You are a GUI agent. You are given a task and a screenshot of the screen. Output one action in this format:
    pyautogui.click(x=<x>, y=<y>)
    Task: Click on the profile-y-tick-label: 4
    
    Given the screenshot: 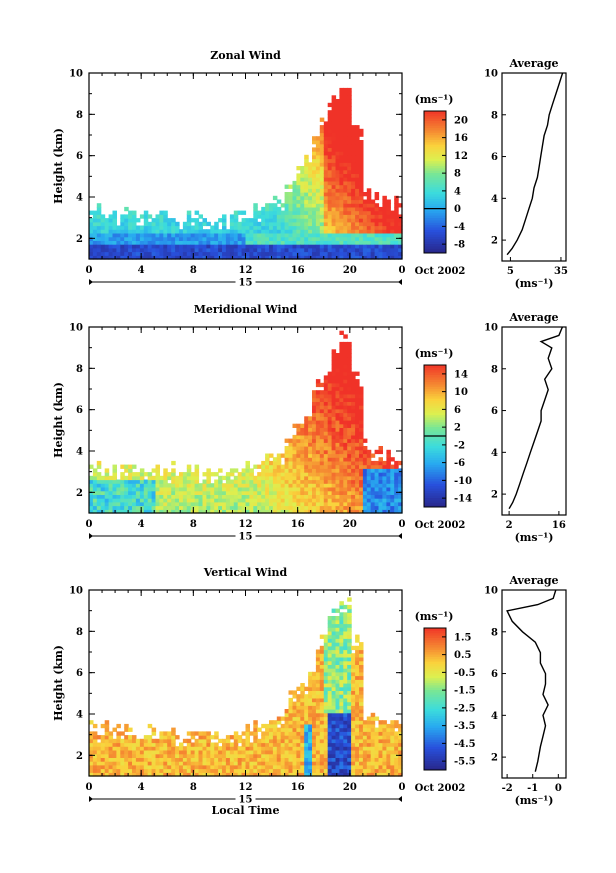 What is the action you would take?
    pyautogui.click(x=494, y=199)
    